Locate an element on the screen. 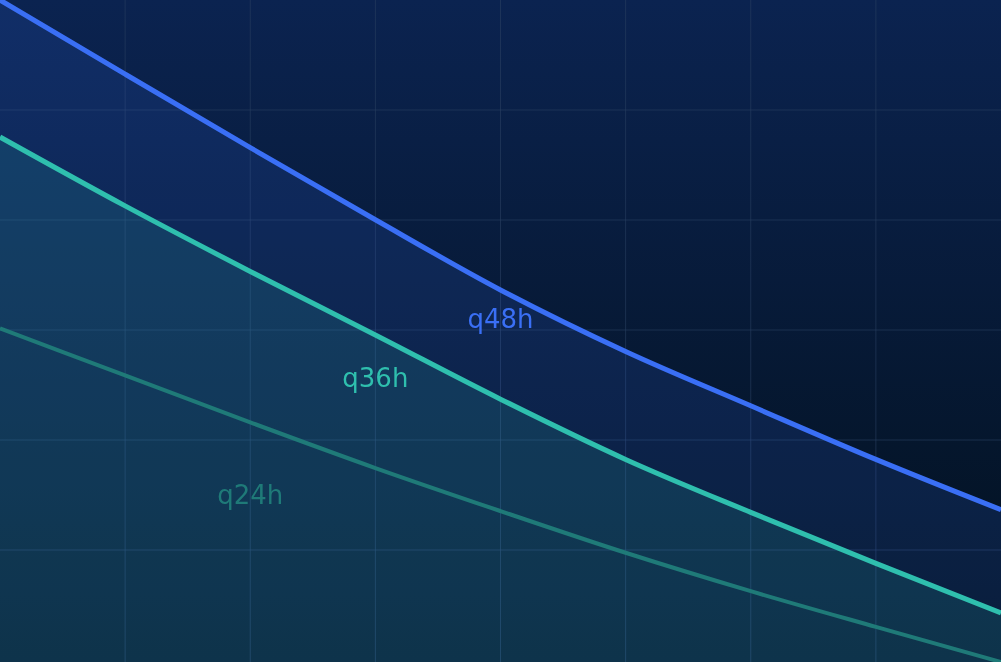 The width and height of the screenshot is (1001, 662). series-label: q24h is located at coordinates (250, 495).